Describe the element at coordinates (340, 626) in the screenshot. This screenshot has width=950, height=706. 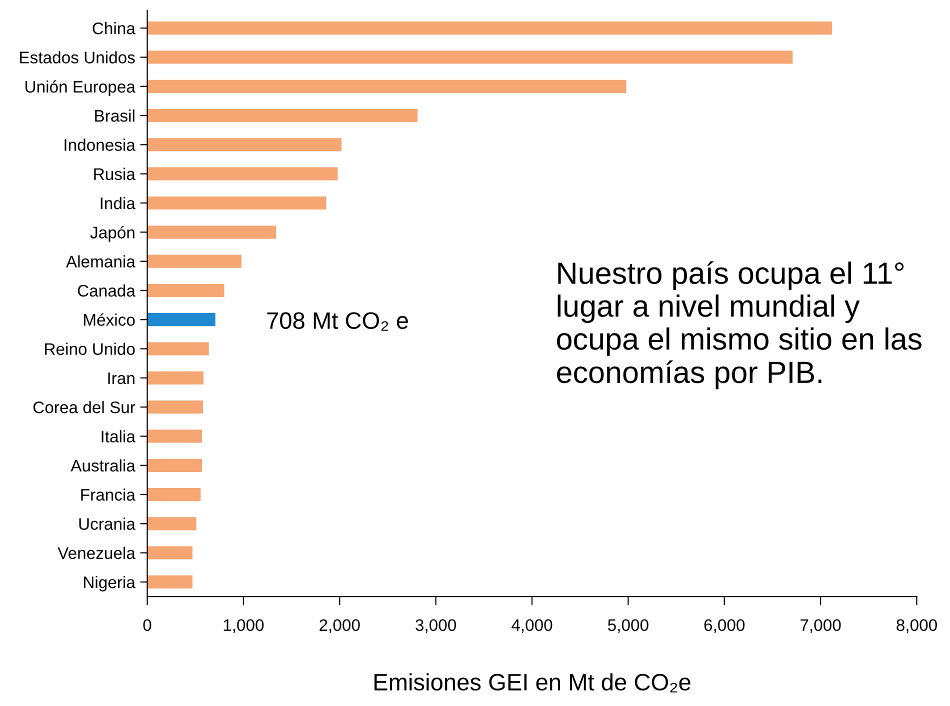
I see `x-tick-label: 2,000` at that location.